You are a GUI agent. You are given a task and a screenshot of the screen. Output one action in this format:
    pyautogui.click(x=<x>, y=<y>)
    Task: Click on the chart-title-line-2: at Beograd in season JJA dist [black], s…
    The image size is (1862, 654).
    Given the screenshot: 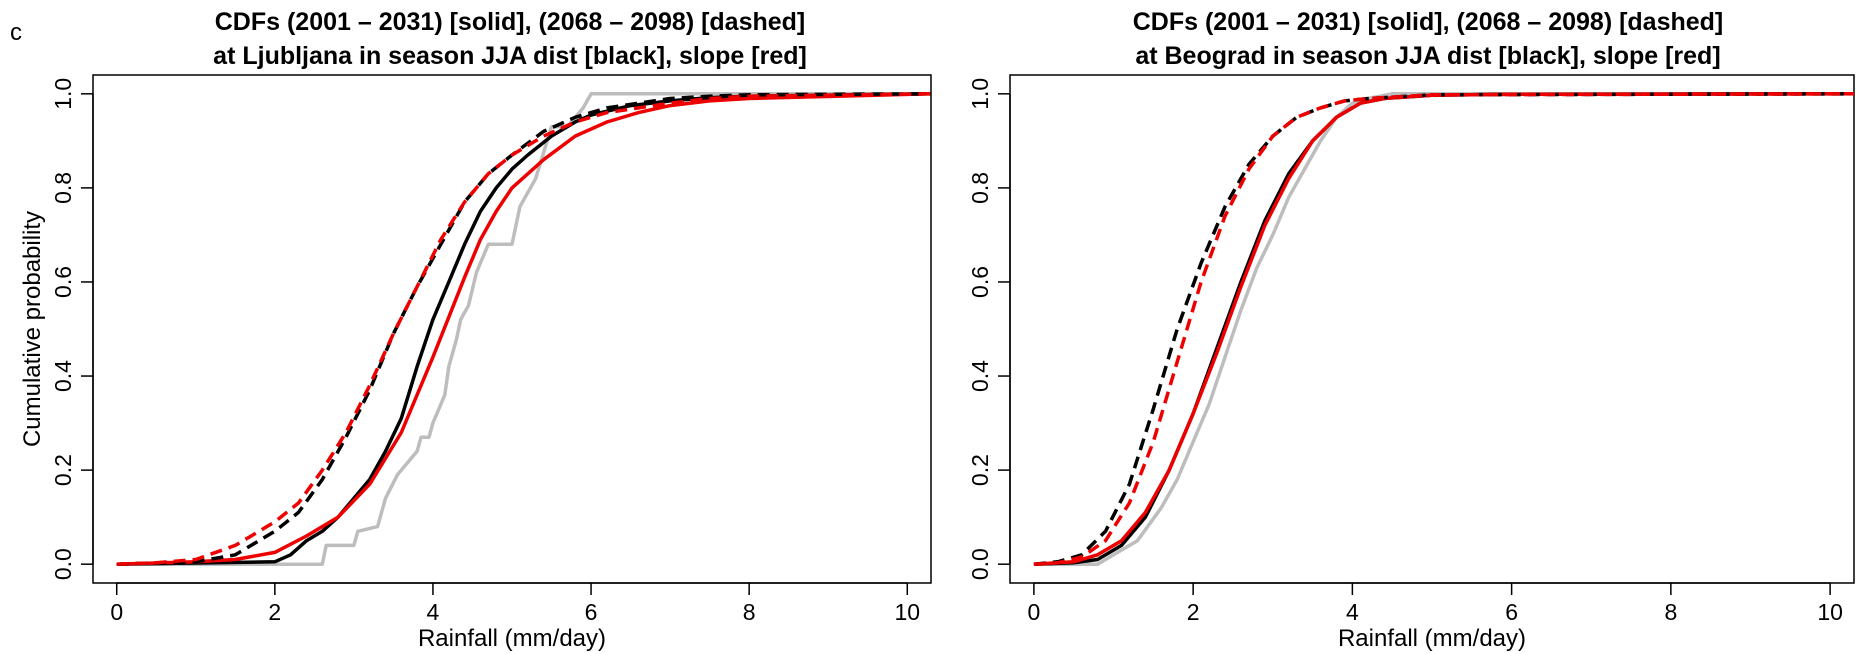 What is the action you would take?
    pyautogui.click(x=1427, y=56)
    